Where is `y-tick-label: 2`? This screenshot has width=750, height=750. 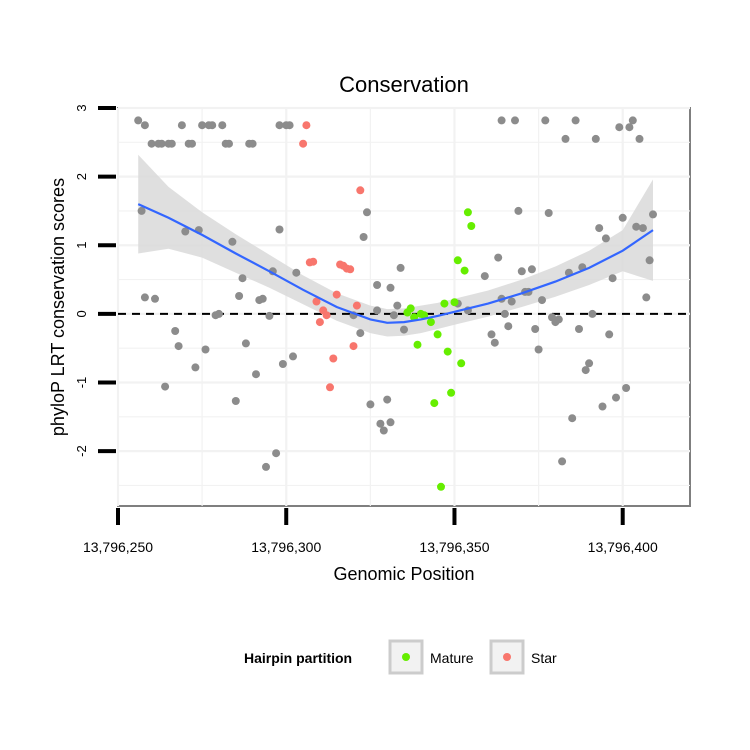 y-tick-label: 2 is located at coordinates (81, 176).